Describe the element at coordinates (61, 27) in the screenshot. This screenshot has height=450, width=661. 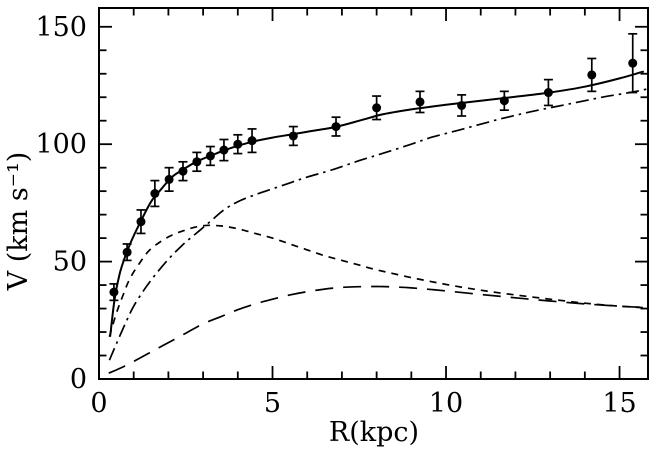
I see `y-tick-label: 150` at that location.